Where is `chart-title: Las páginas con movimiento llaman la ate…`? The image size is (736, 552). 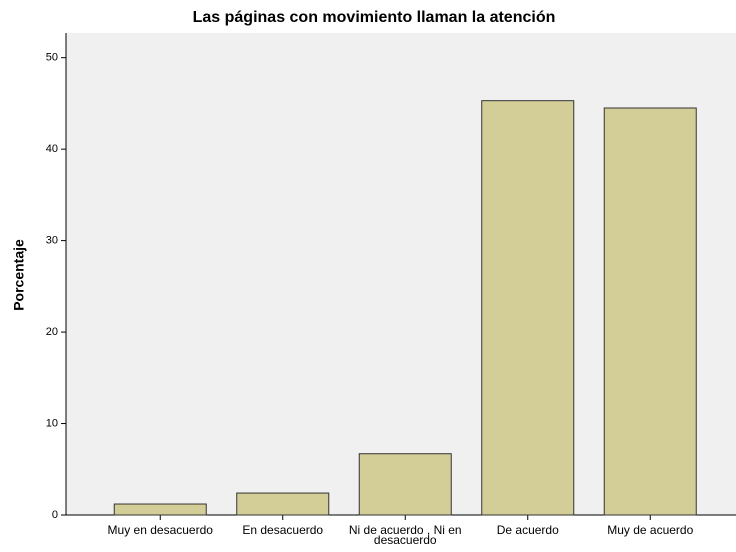 chart-title: Las páginas con movimiento llaman la ate… is located at coordinates (374, 17).